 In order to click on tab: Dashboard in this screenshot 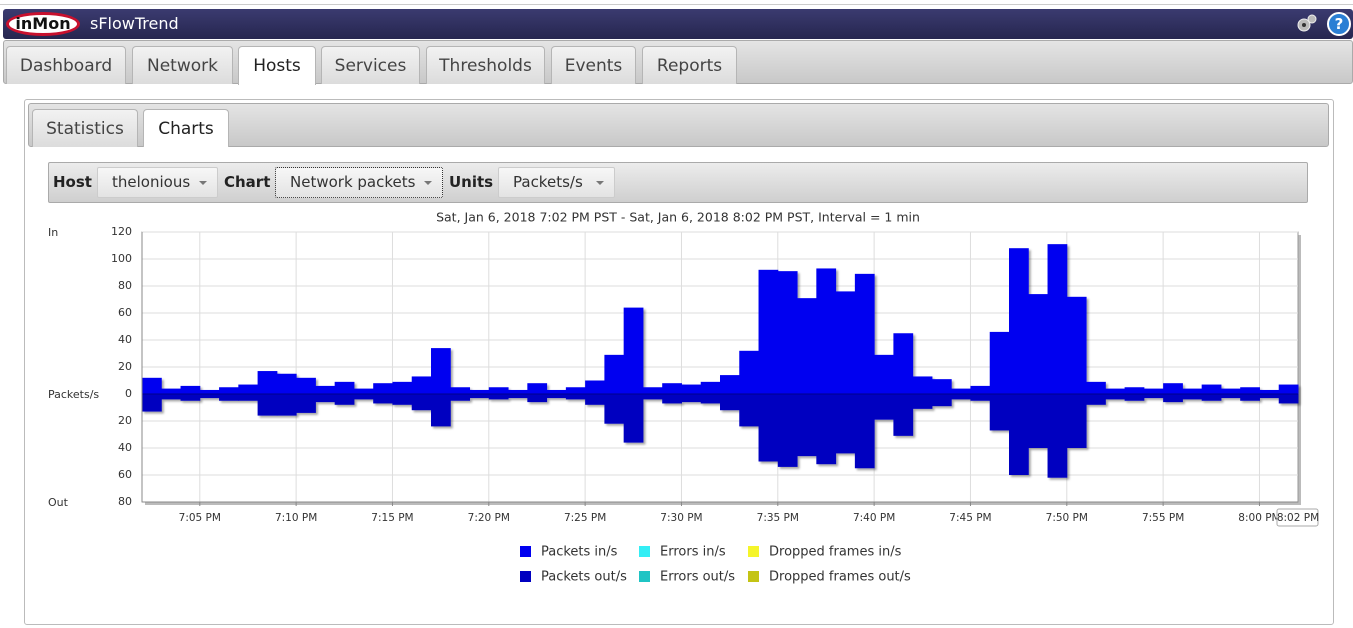, I will do `click(66, 65)`.